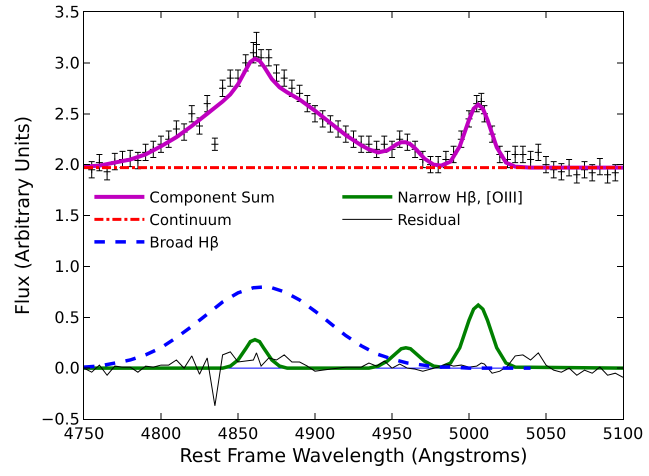  I want to click on y-tick-label: 3.5, so click(67, 12).